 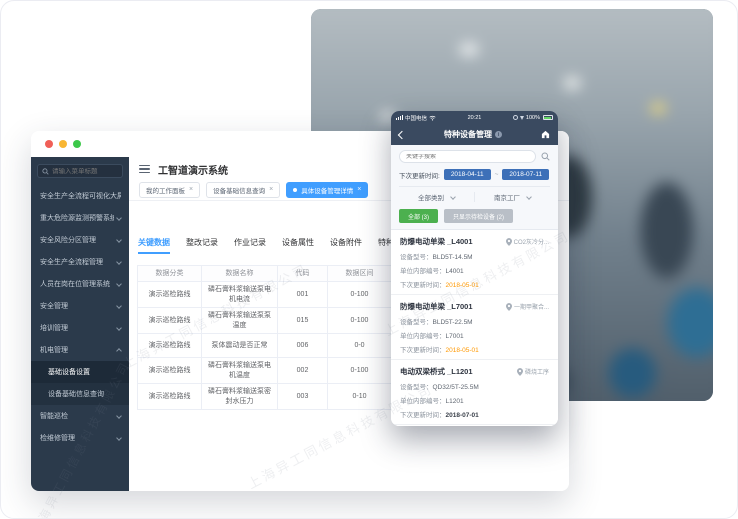 What do you see at coordinates (462, 415) in the screenshot?
I see `next-update-value: 2018-07-01` at bounding box center [462, 415].